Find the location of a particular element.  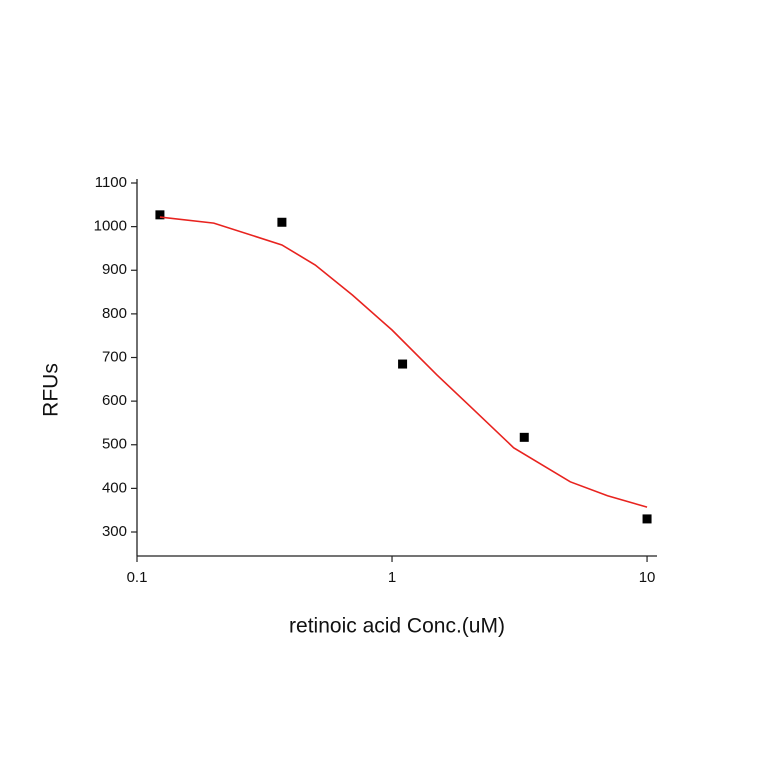

y-tick-label: 1100 is located at coordinates (111, 182).